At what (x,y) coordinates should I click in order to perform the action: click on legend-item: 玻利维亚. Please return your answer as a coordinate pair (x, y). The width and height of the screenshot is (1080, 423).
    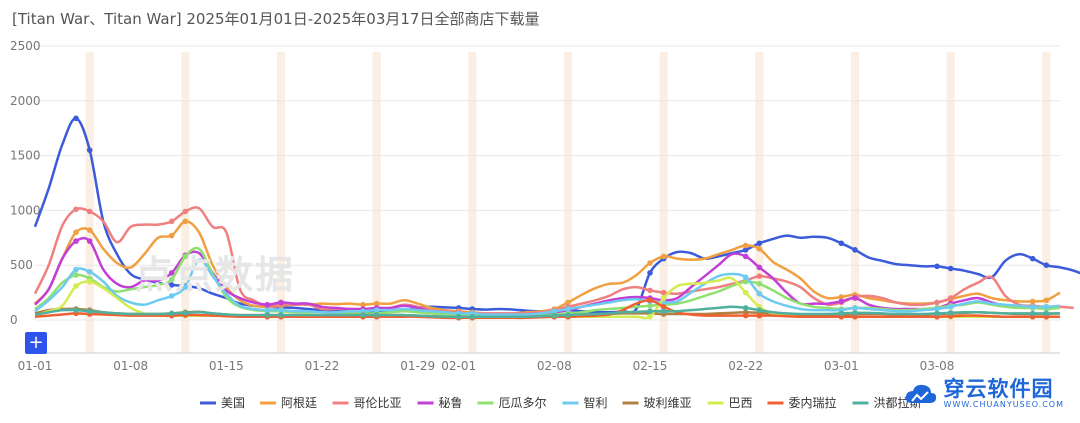
    Looking at the image, I should click on (657, 403).